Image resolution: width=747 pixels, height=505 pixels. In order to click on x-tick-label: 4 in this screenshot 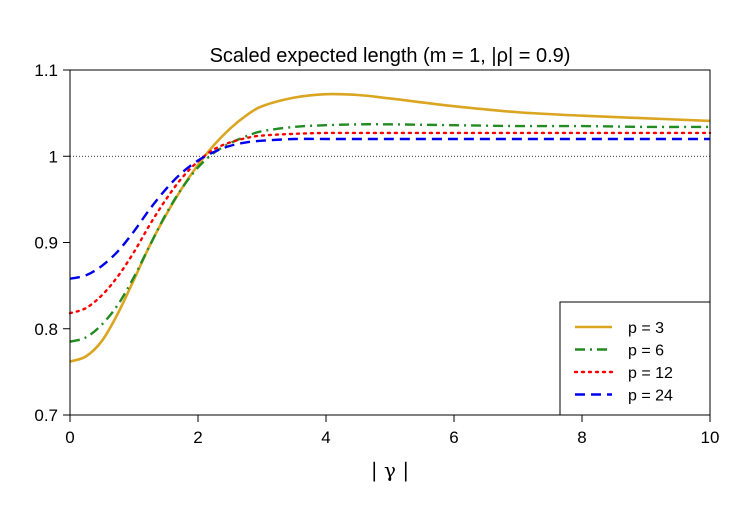, I will do `click(325, 437)`.